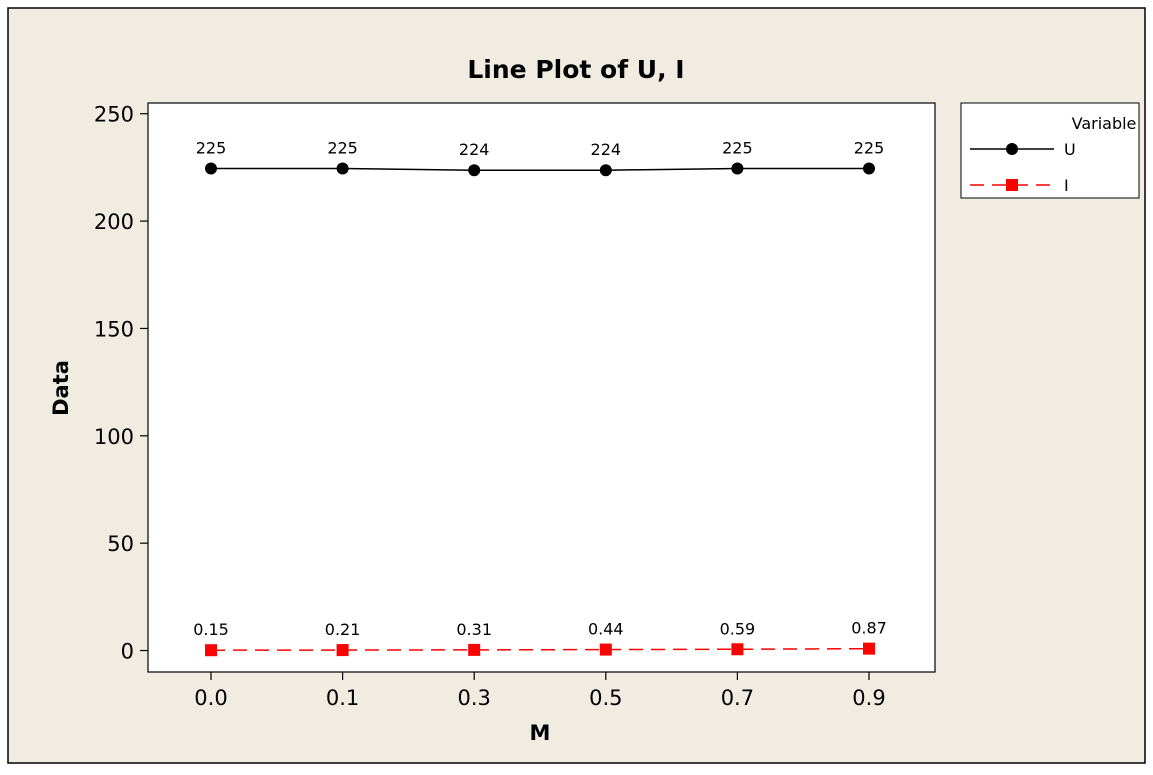  I want to click on x-tick-label: 0.0, so click(210, 698).